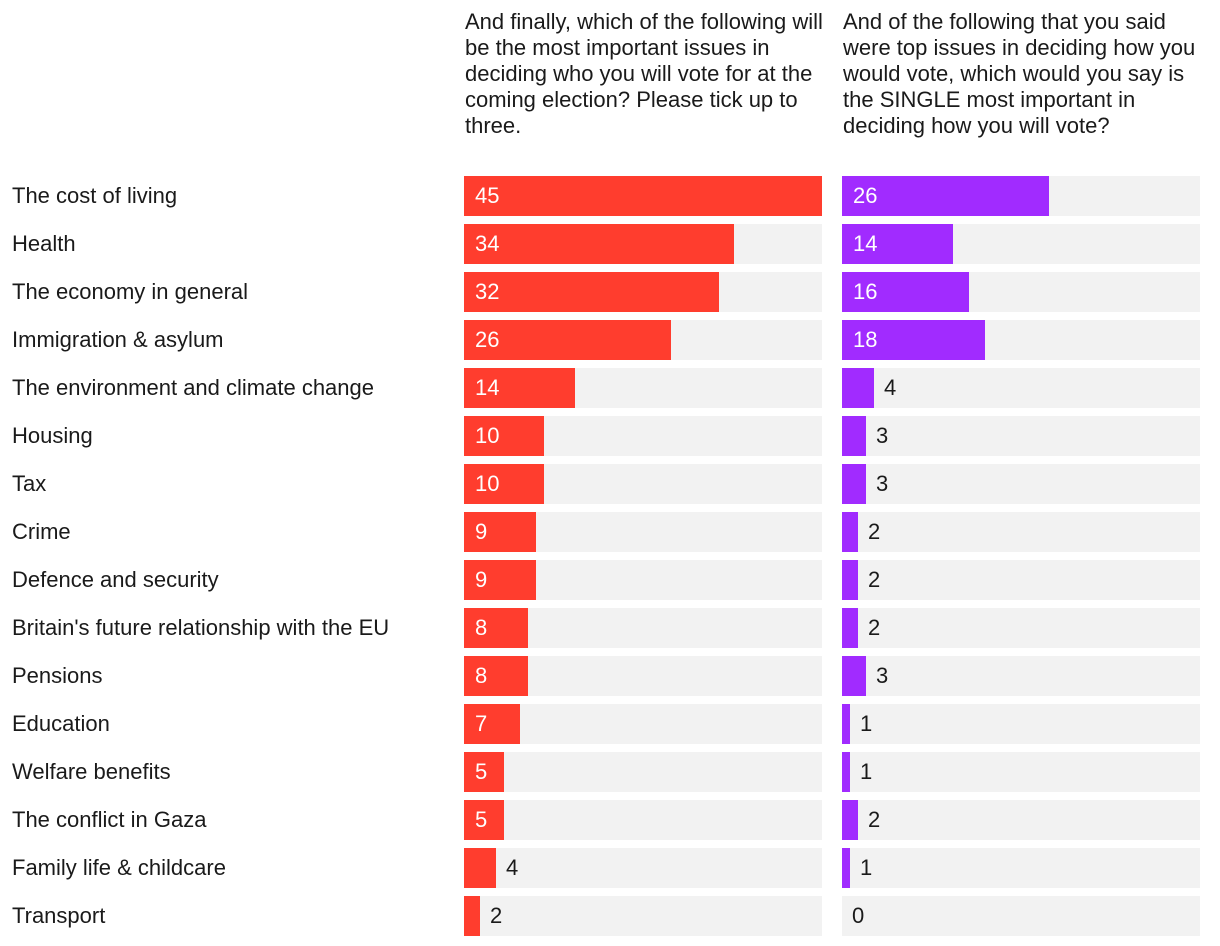 This screenshot has height=946, width=1220. Describe the element at coordinates (57, 675) in the screenshot. I see `category-label: Pensions` at that location.